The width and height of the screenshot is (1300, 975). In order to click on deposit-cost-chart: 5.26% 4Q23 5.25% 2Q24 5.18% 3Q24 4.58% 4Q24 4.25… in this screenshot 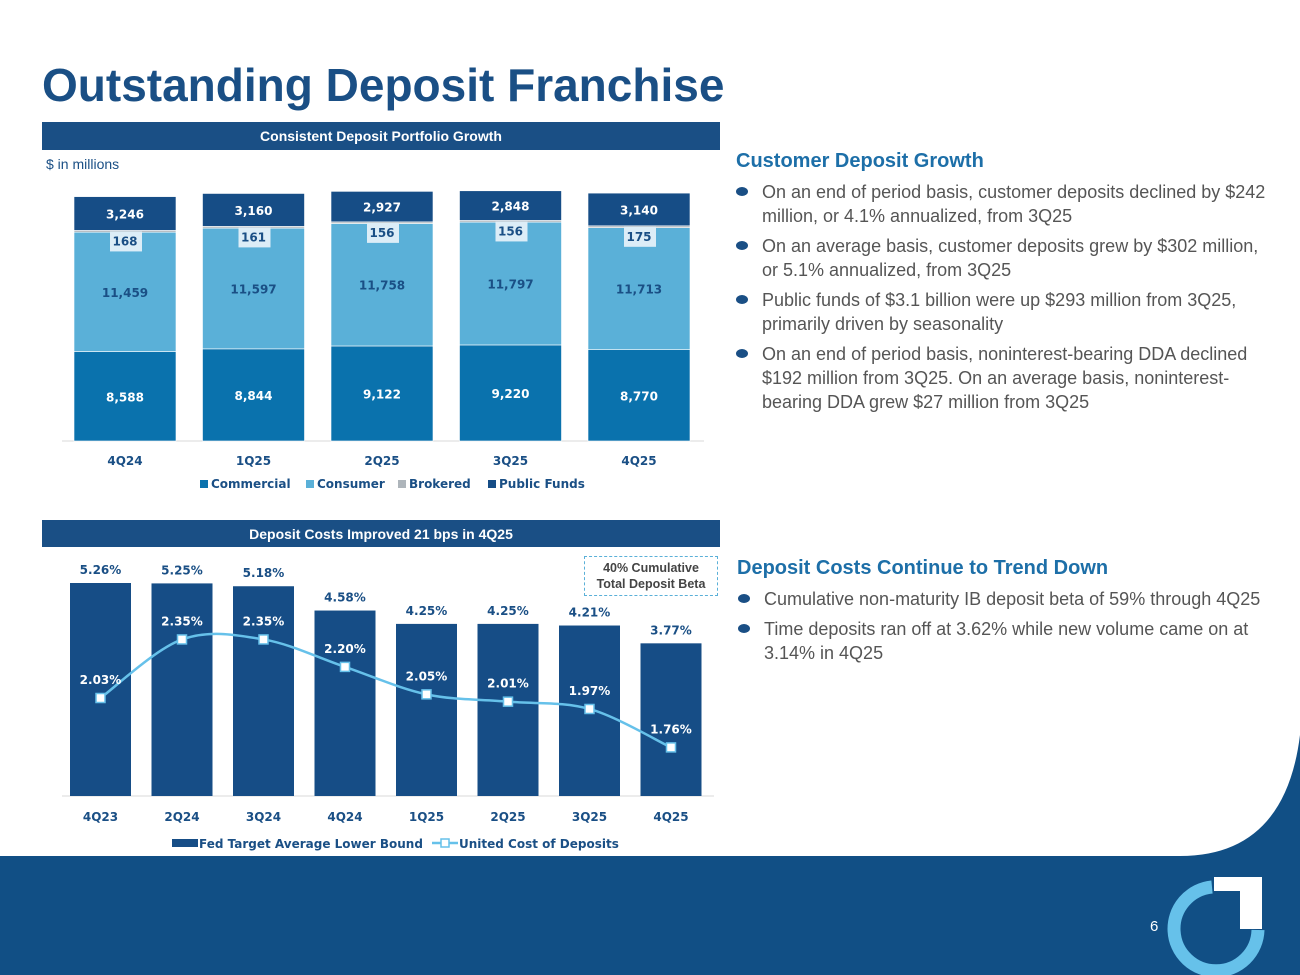, I will do `click(388, 707)`.